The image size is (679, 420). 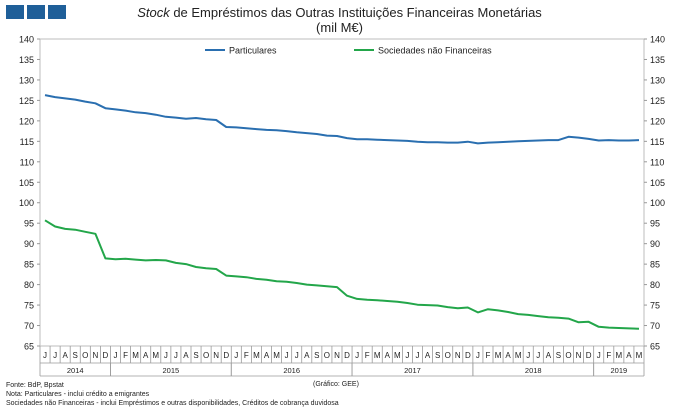 I want to click on chart-credit: (Gráfico: GEE), so click(x=336, y=384).